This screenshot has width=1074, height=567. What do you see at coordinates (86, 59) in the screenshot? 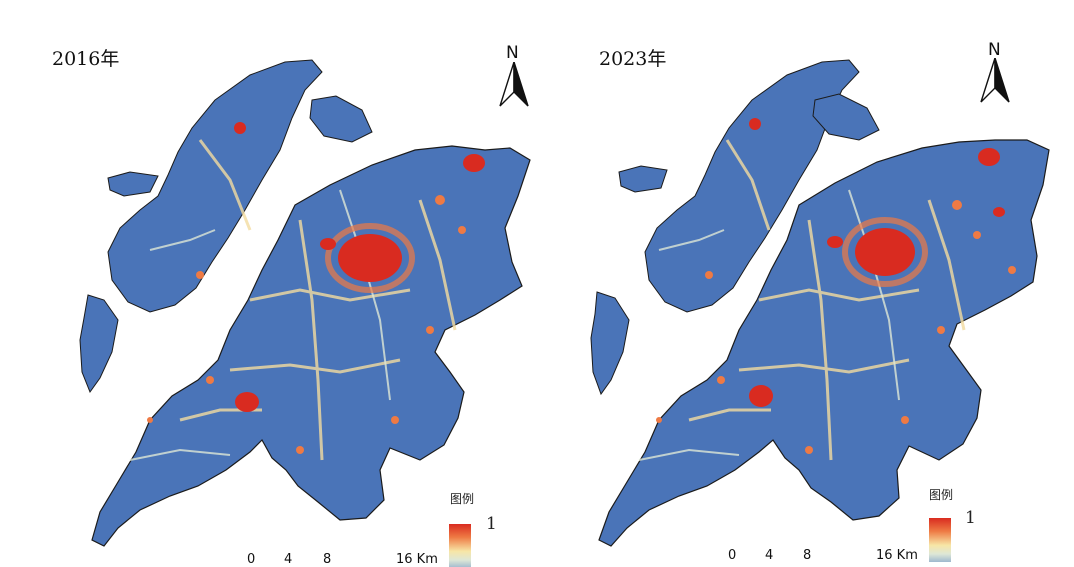
I see `year-label-2016: 2016年` at bounding box center [86, 59].